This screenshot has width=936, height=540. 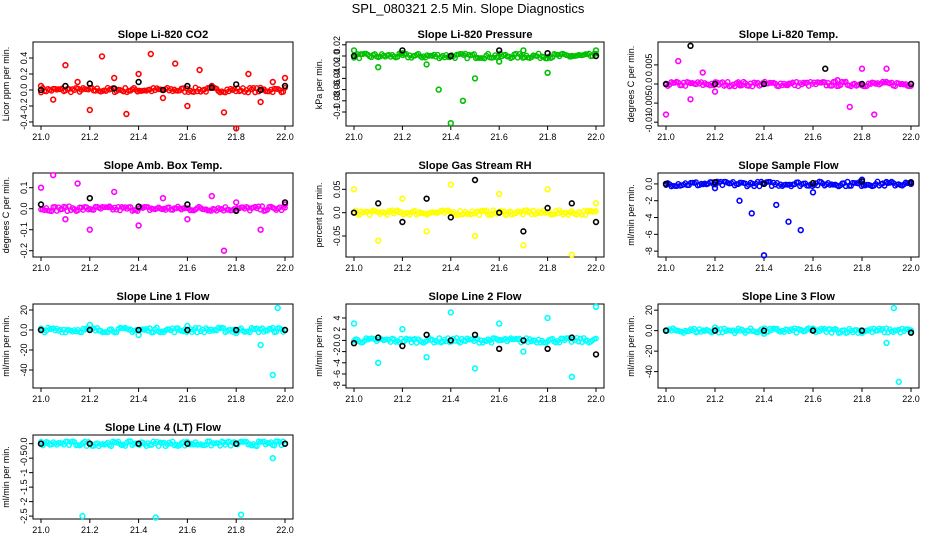 I want to click on y-tick-label: 4, so click(x=337, y=317).